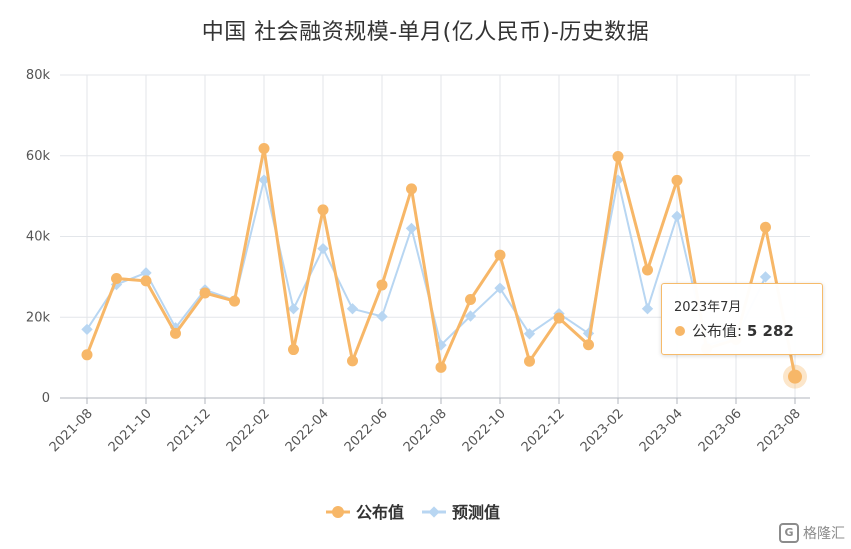 This screenshot has height=549, width=851. Describe the element at coordinates (425, 430) in the screenshot. I see `x-tick-label: 2022-08` at that location.